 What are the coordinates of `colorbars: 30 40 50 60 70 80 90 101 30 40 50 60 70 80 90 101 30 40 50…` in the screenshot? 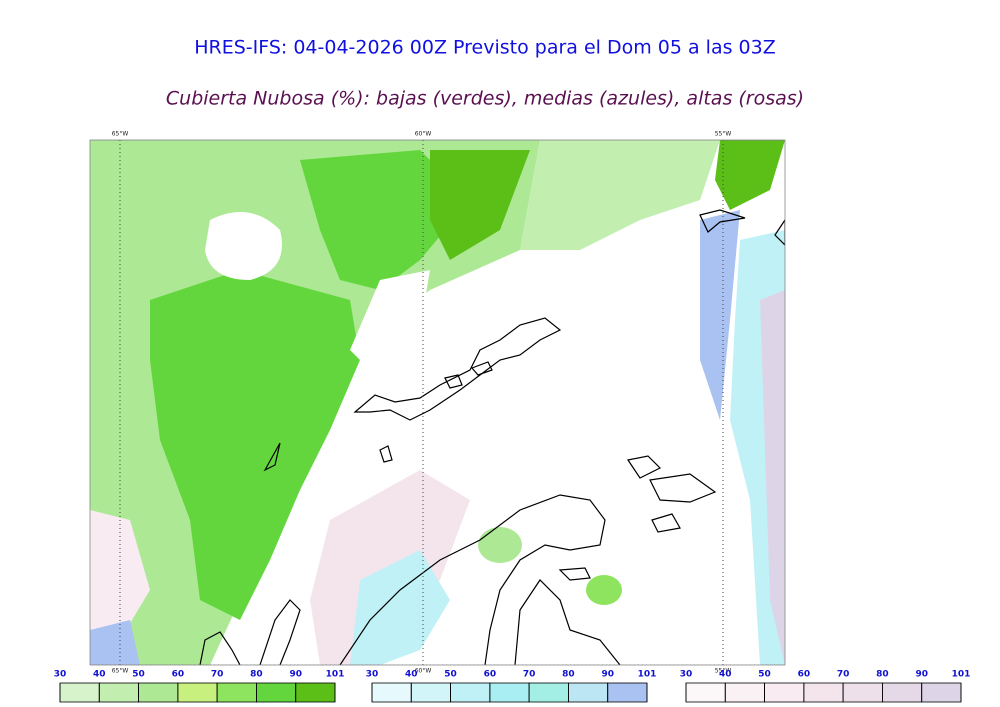 It's located at (512, 686).